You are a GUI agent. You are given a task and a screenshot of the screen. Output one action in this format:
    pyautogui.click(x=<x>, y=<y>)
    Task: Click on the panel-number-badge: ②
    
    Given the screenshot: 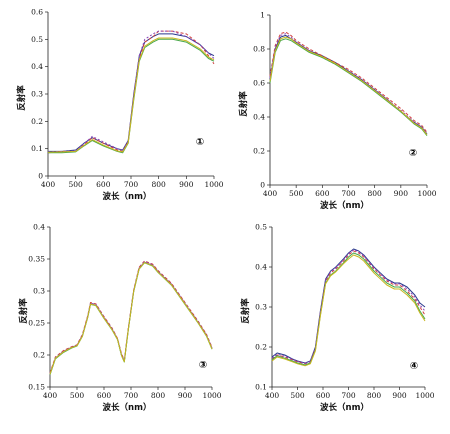 What is the action you would take?
    pyautogui.click(x=413, y=153)
    